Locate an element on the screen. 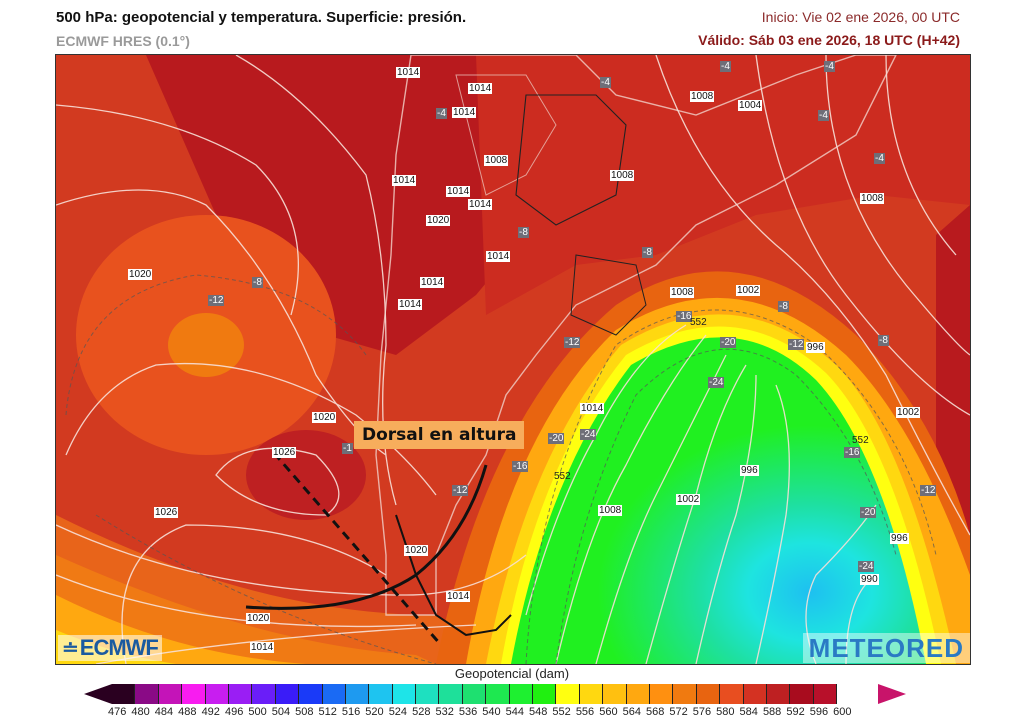 The image size is (1024, 720). init-time: Inicio: Vie 02 ene 2026, 00 UTC is located at coordinates (860, 17).